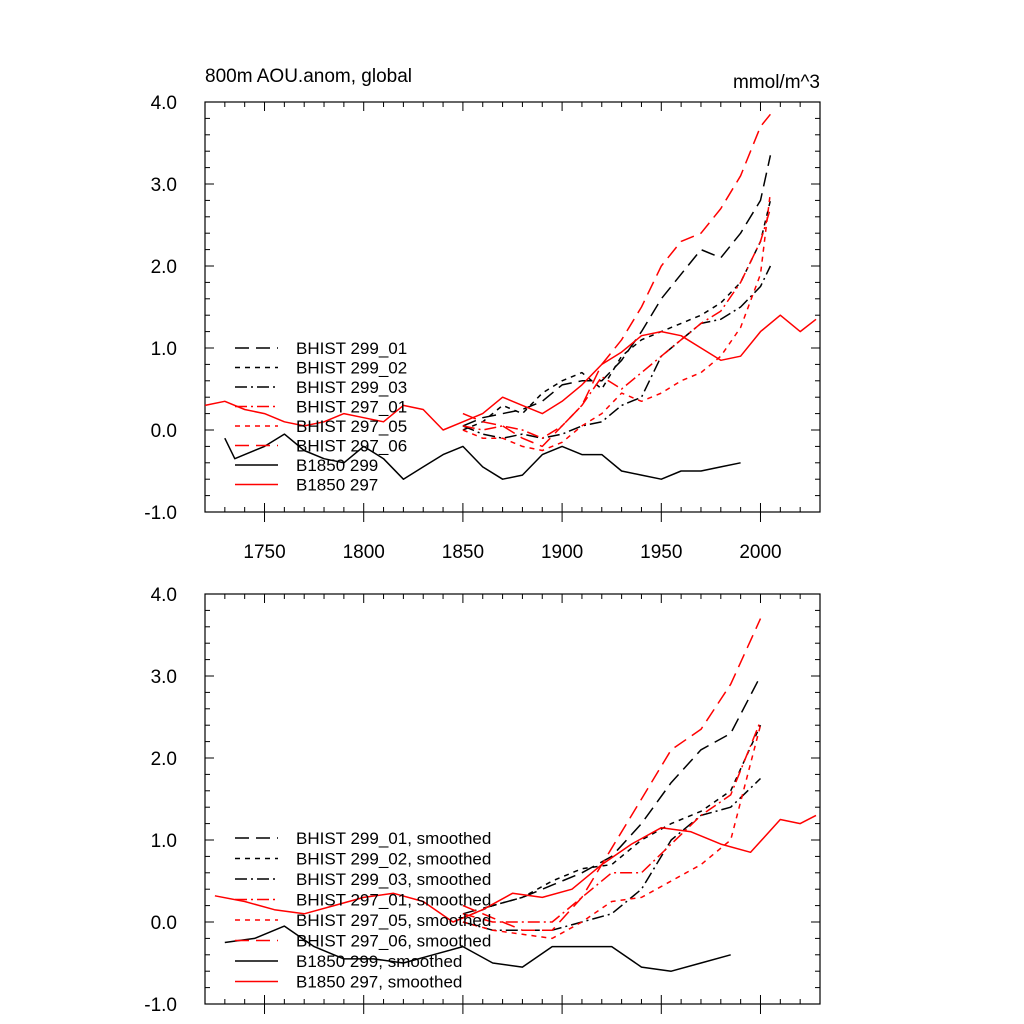 This screenshot has height=1024, width=1024. Describe the element at coordinates (364, 552) in the screenshot. I see `x-tick-label: 1800` at that location.